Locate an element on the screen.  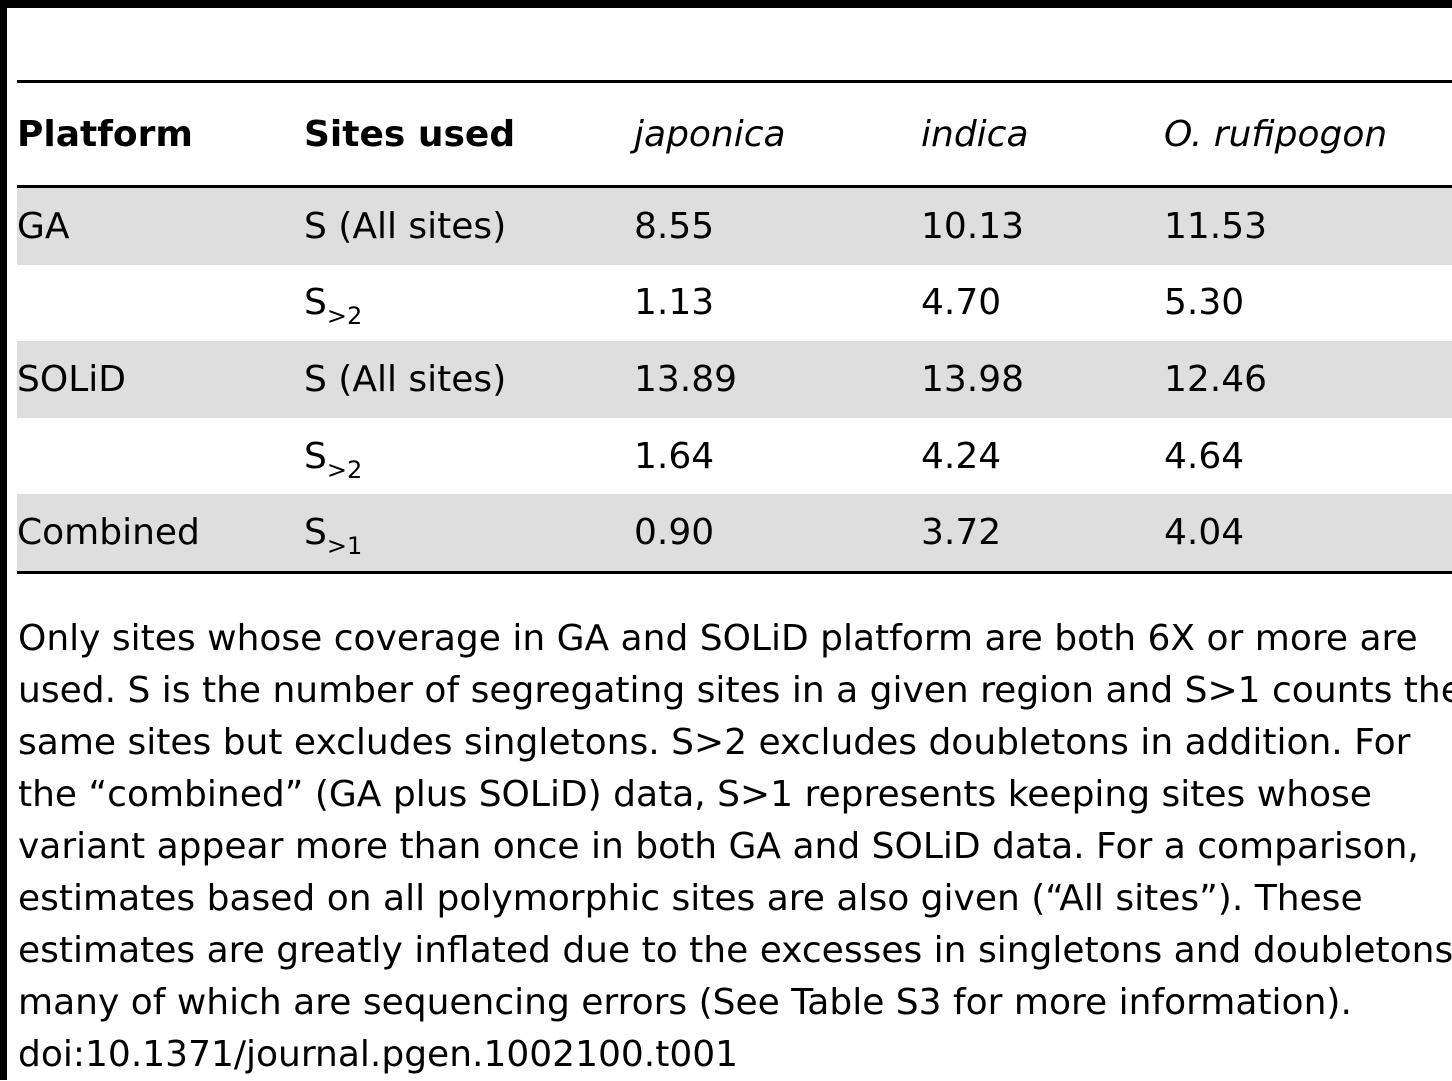
table-bottom-rule is located at coordinates (734, 572).